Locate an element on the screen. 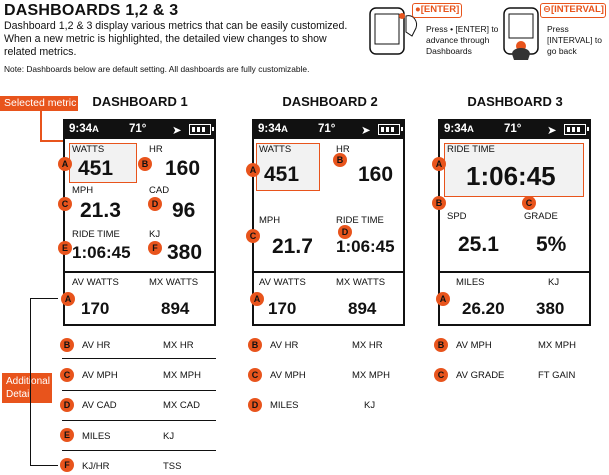  device-interval-illustration is located at coordinates (521, 33).